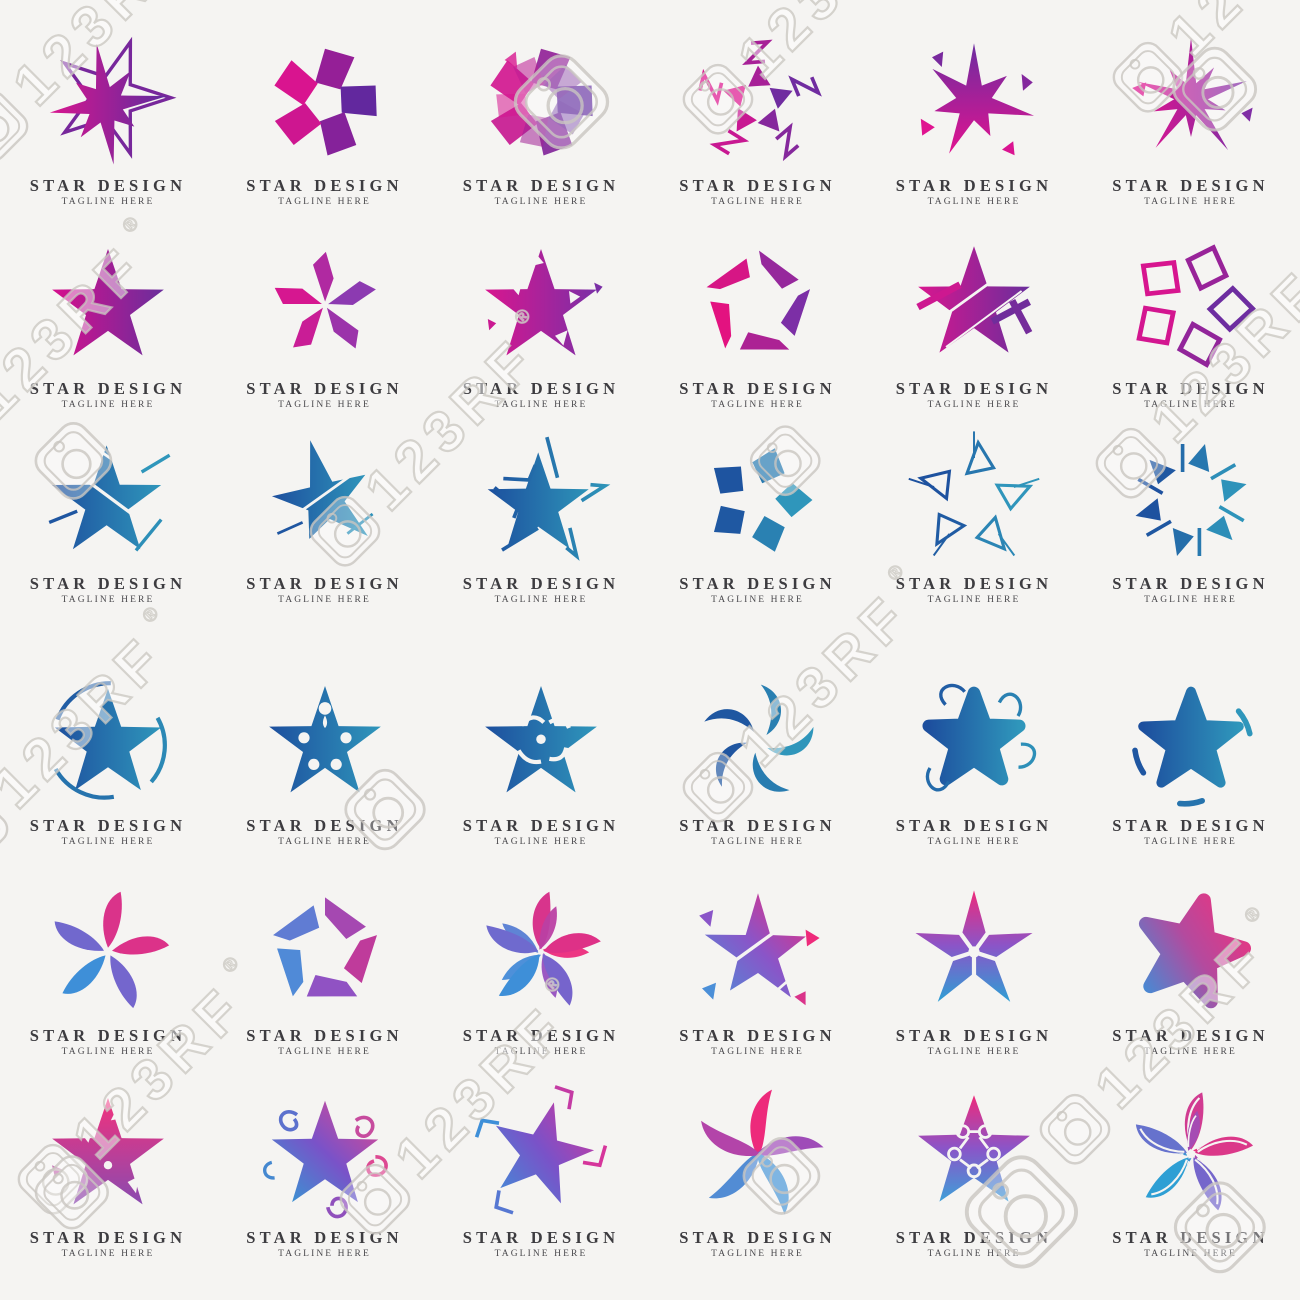  Describe the element at coordinates (325, 321) in the screenshot. I see `logo-cell-r2c2-angular: STAR DESIGN TAGLINE HERE` at that location.